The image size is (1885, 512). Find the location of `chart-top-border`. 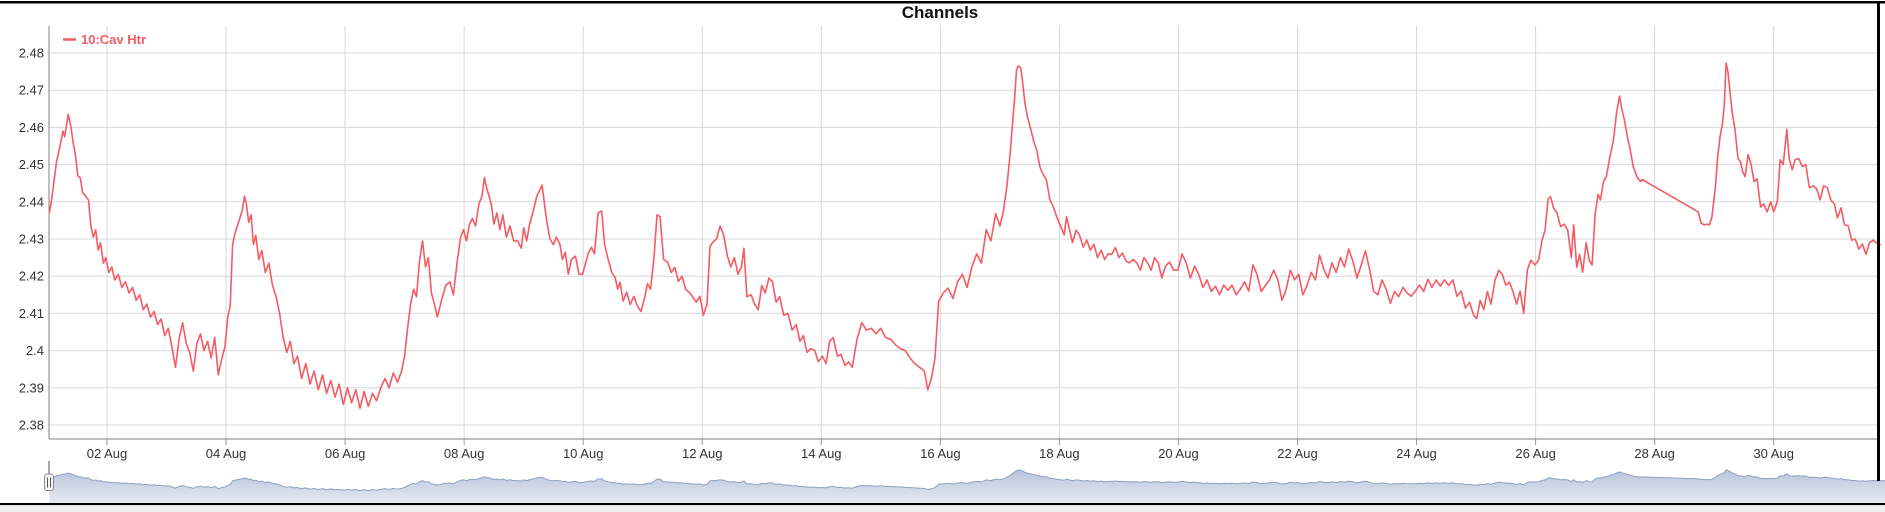

chart-top-border is located at coordinates (942, 2).